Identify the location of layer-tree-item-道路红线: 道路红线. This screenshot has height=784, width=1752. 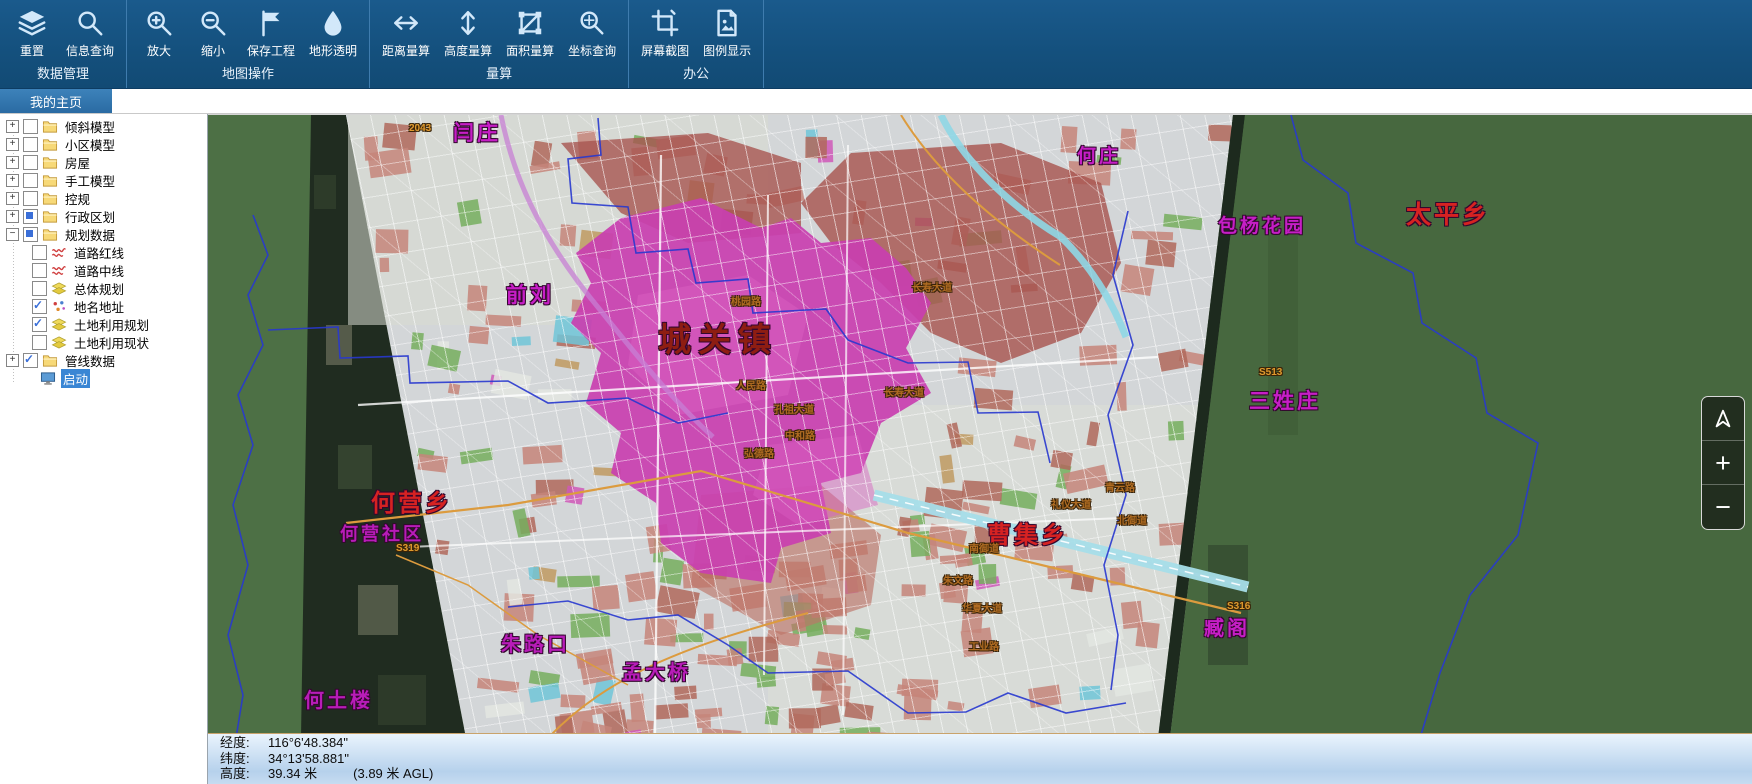
(103, 252).